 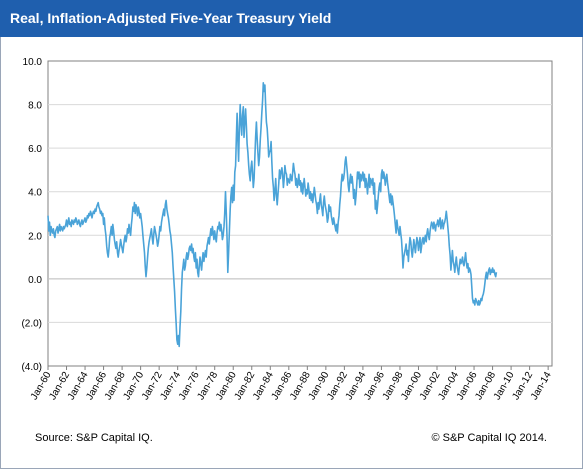 I want to click on y-tick-label: 4.0, so click(x=35, y=193).